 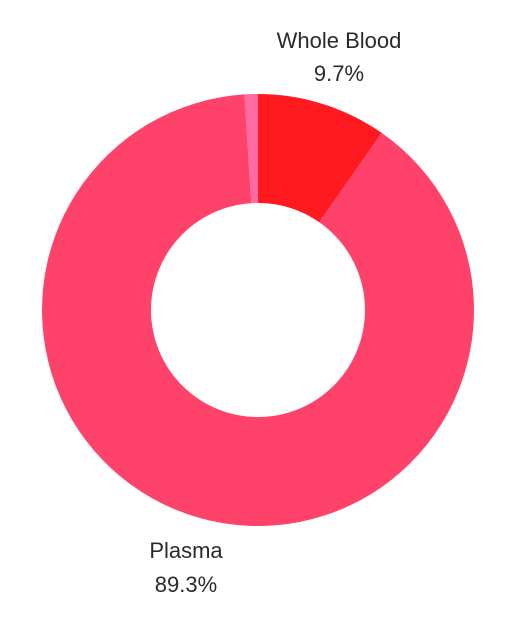 What do you see at coordinates (258, 310) in the screenshot?
I see `donut-hole` at bounding box center [258, 310].